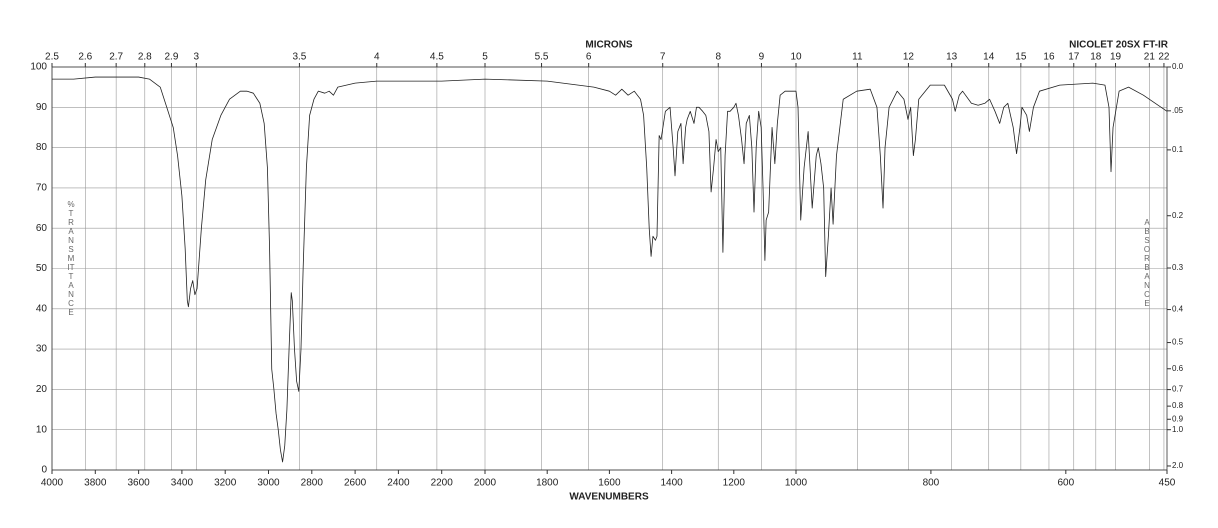  I want to click on y2-tick-label: 1.0, so click(1178, 429).